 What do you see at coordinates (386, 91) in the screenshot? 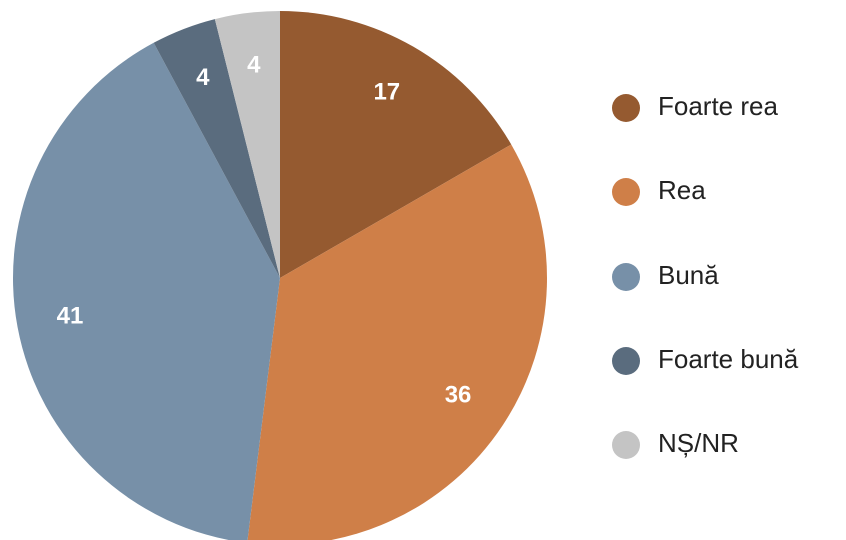
I see `slice-label: 17` at bounding box center [386, 91].